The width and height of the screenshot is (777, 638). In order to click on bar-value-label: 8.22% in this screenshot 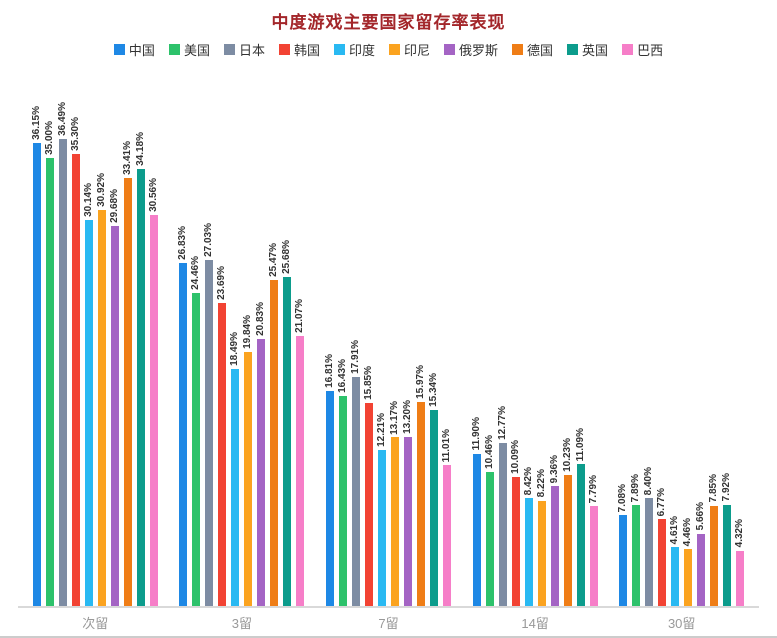, I will do `click(541, 483)`.